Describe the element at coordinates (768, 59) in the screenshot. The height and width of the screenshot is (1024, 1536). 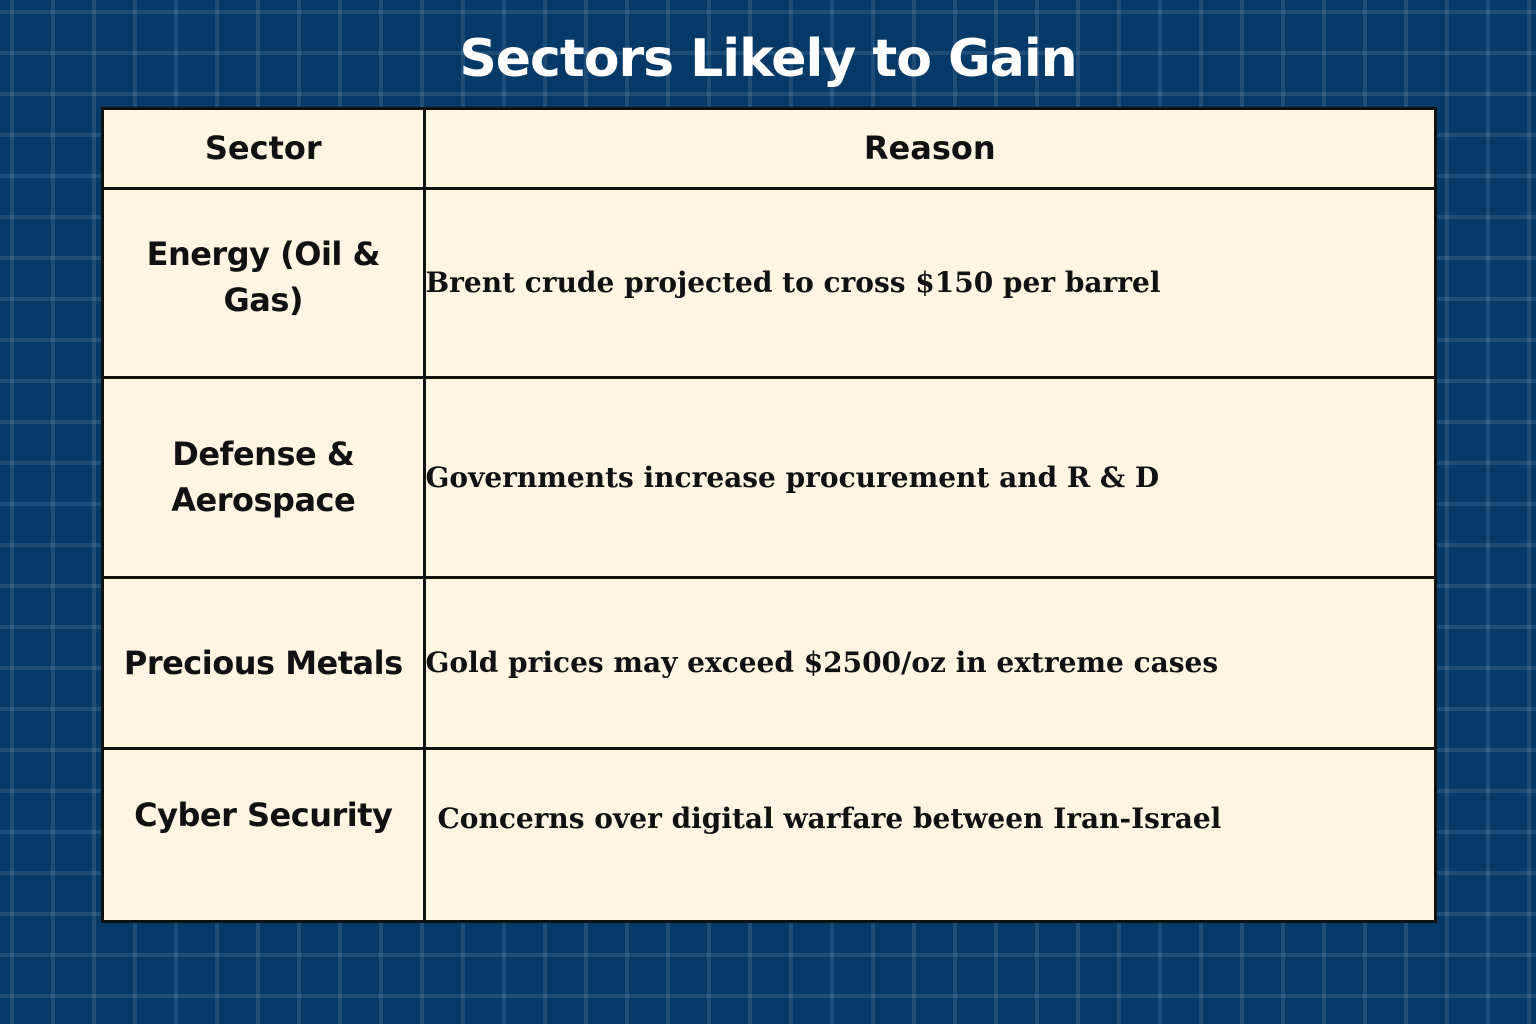
I see `page-title: Sectors Likely to Gain` at that location.